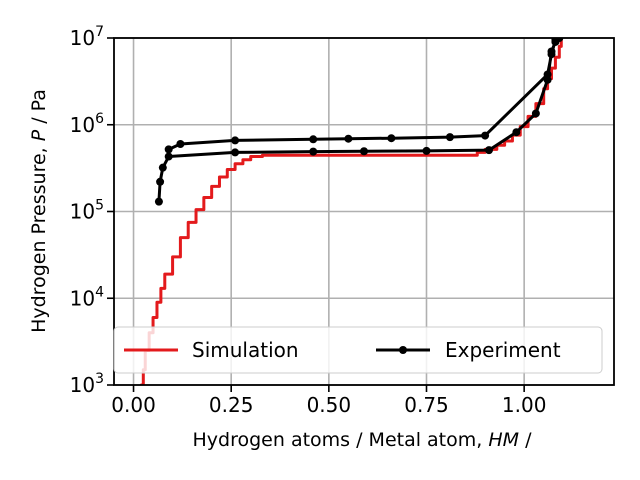 Image resolution: width=640 pixels, height=480 pixels. Describe the element at coordinates (87, 297) in the screenshot. I see `y-tick-label-1: 10⁴` at that location.